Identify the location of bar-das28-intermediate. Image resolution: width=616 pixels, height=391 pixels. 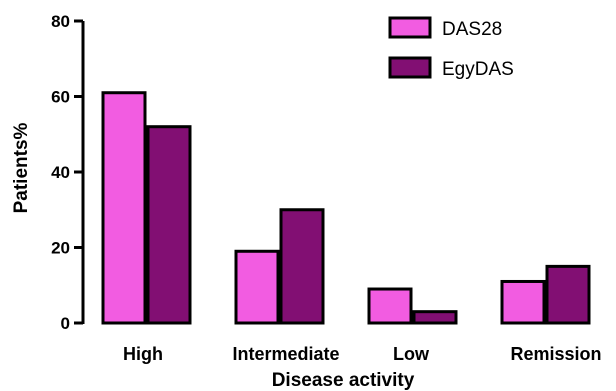
(257, 287).